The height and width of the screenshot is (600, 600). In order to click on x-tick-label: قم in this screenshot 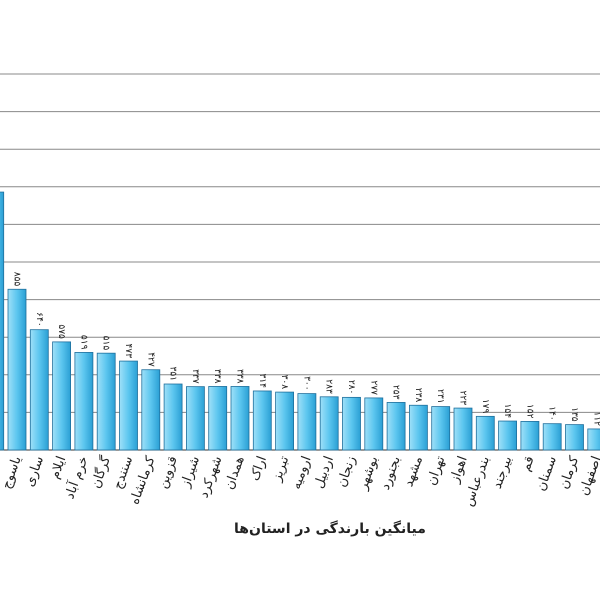, I will do `click(527, 463)`.